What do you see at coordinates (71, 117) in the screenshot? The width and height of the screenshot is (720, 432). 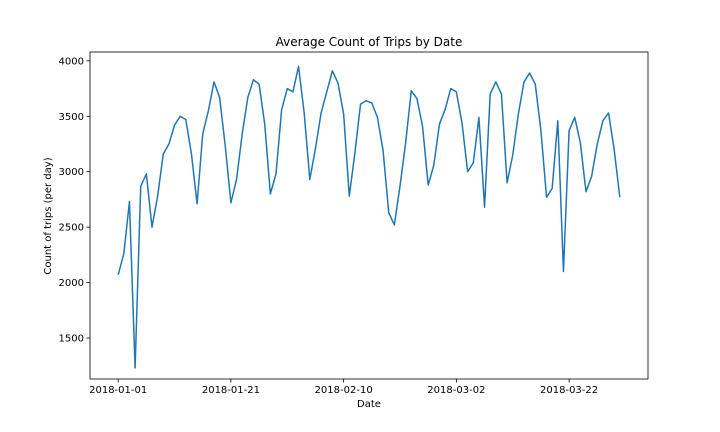 I see `y-tick-label: 3500` at bounding box center [71, 117].